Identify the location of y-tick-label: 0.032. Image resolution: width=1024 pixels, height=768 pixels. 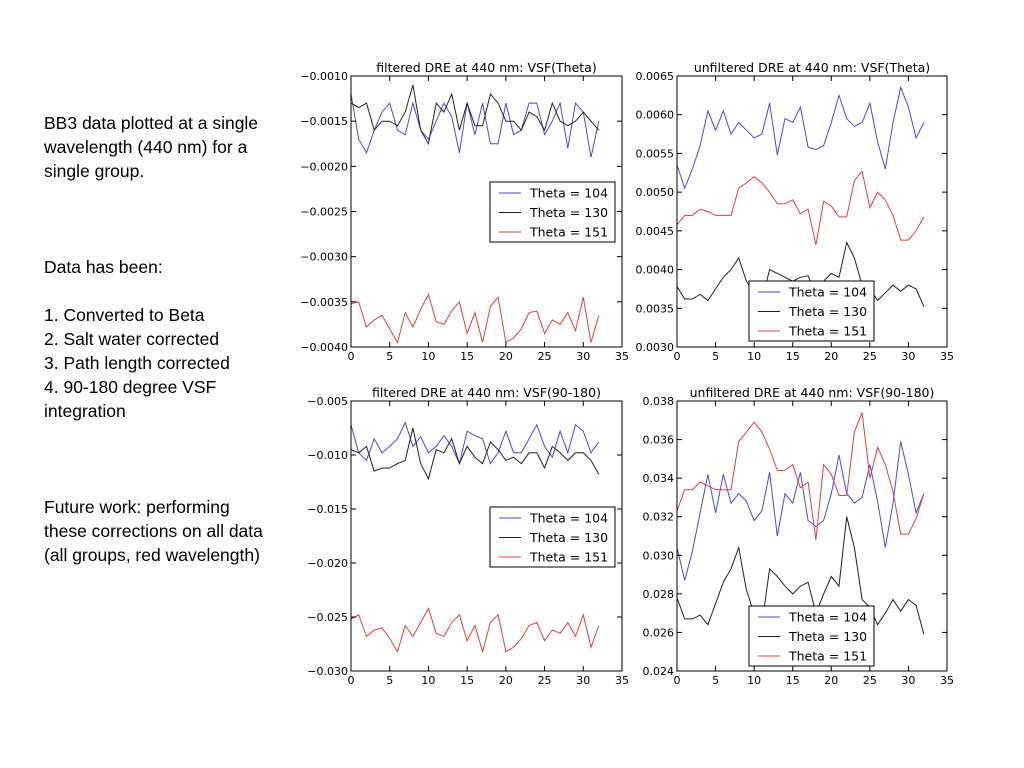
(659, 517).